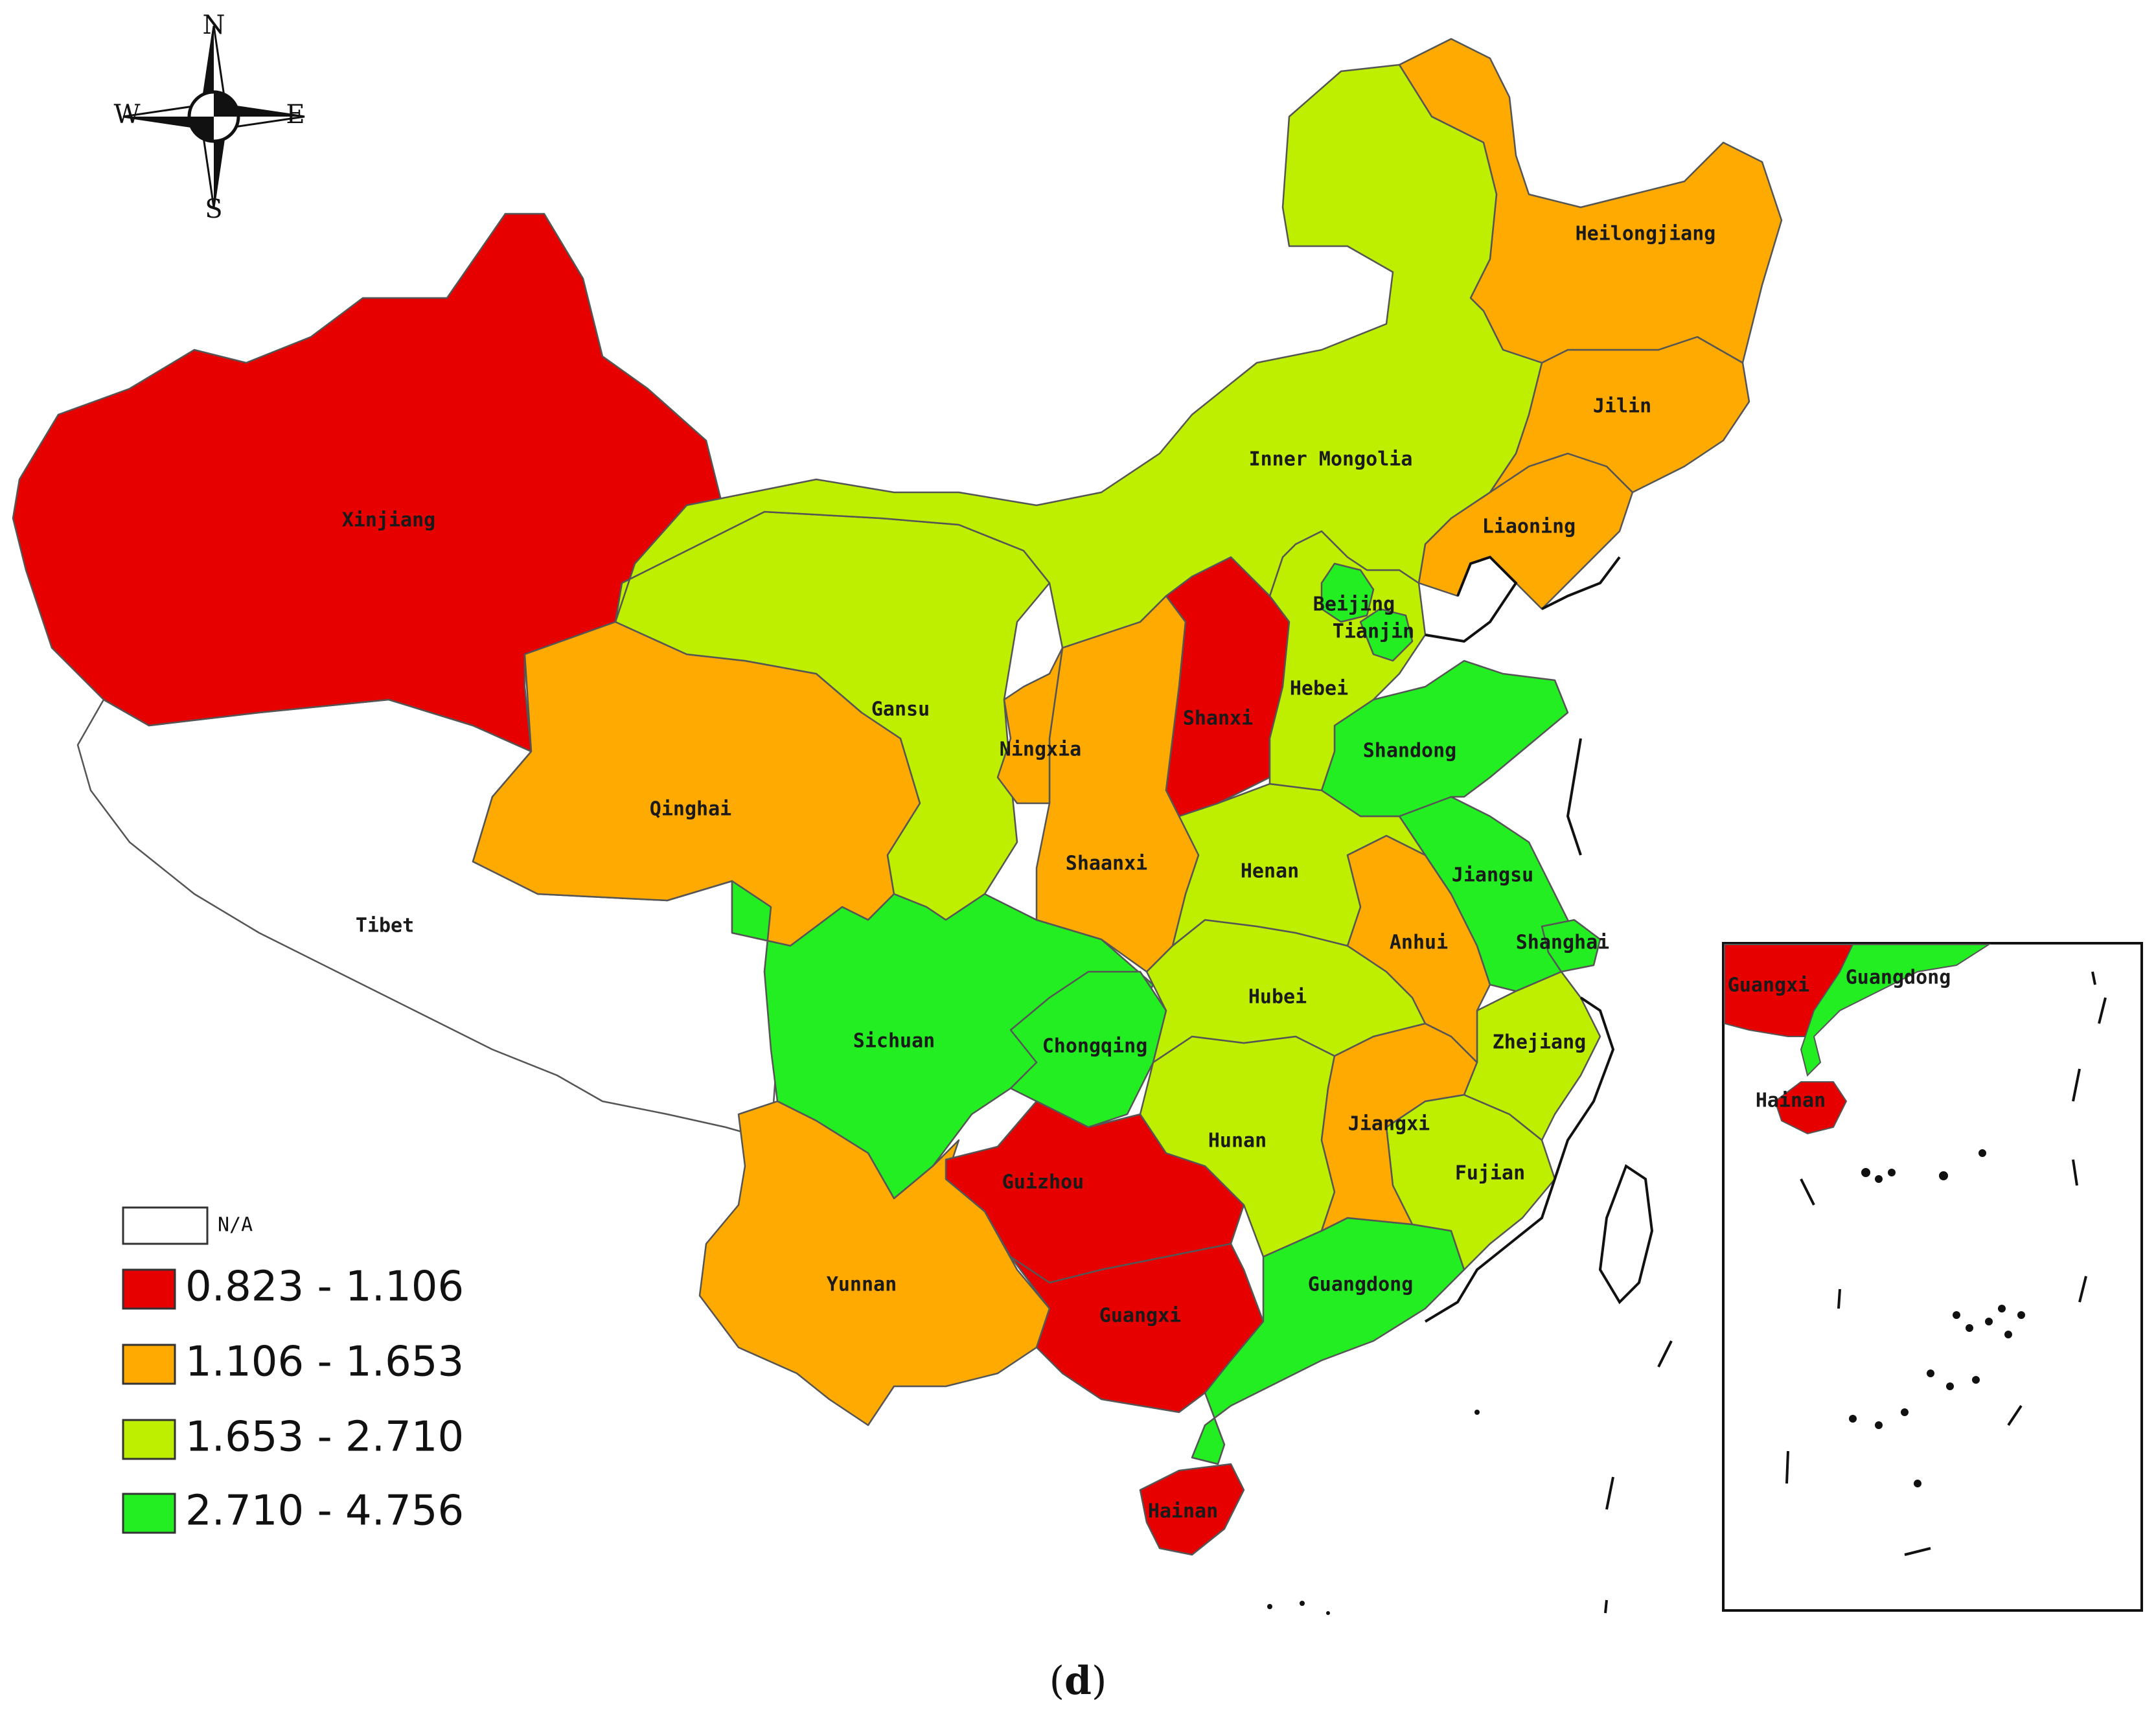 This screenshot has height=1718, width=2156. I want to click on label-xinjiang: Xinjiang, so click(389, 520).